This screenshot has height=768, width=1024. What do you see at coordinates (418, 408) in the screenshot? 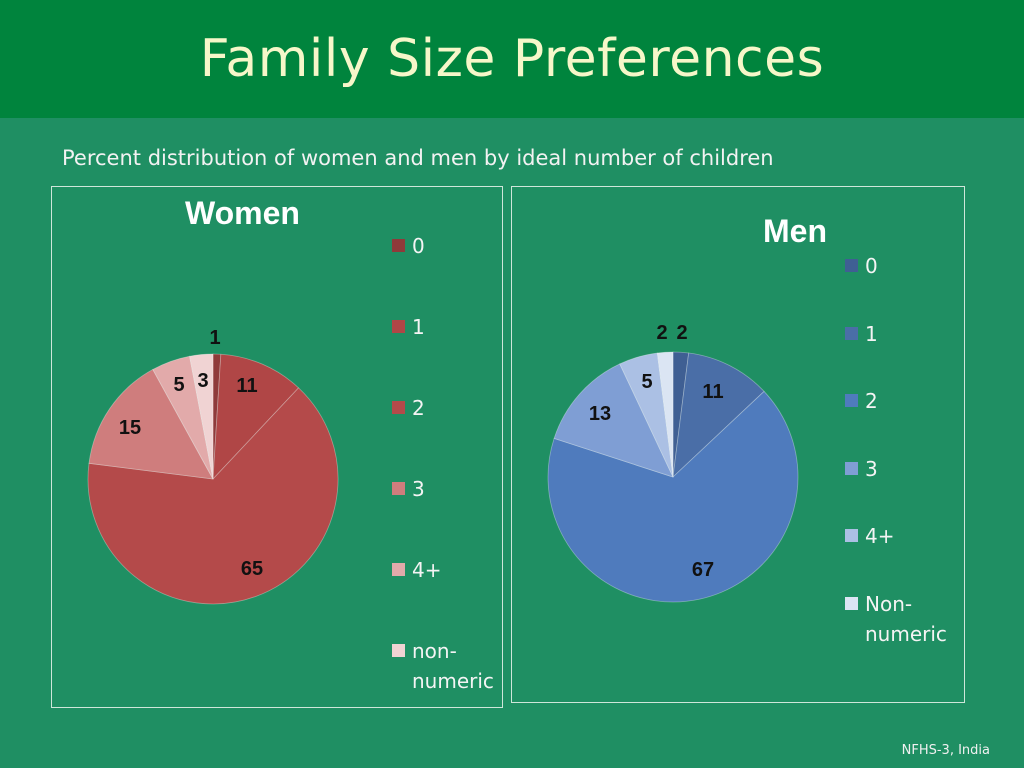
I see `women-legend-label-2: 2` at bounding box center [418, 408].